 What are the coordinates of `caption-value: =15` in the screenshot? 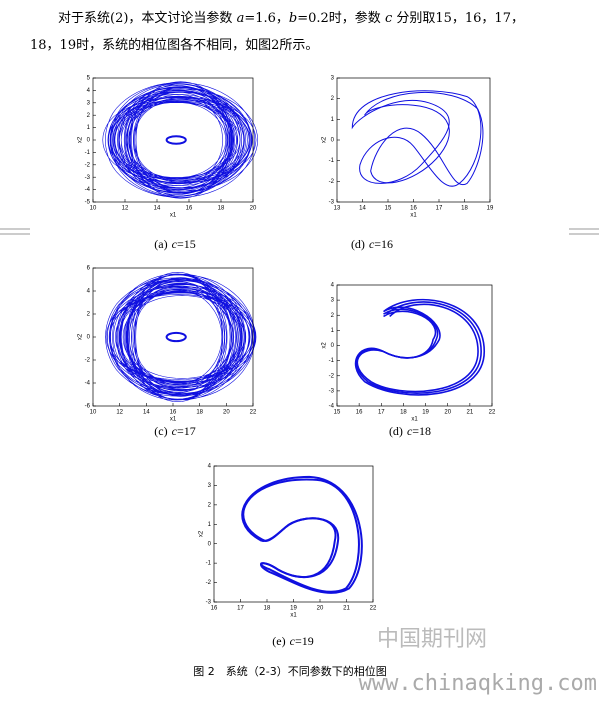 It's located at (186, 244).